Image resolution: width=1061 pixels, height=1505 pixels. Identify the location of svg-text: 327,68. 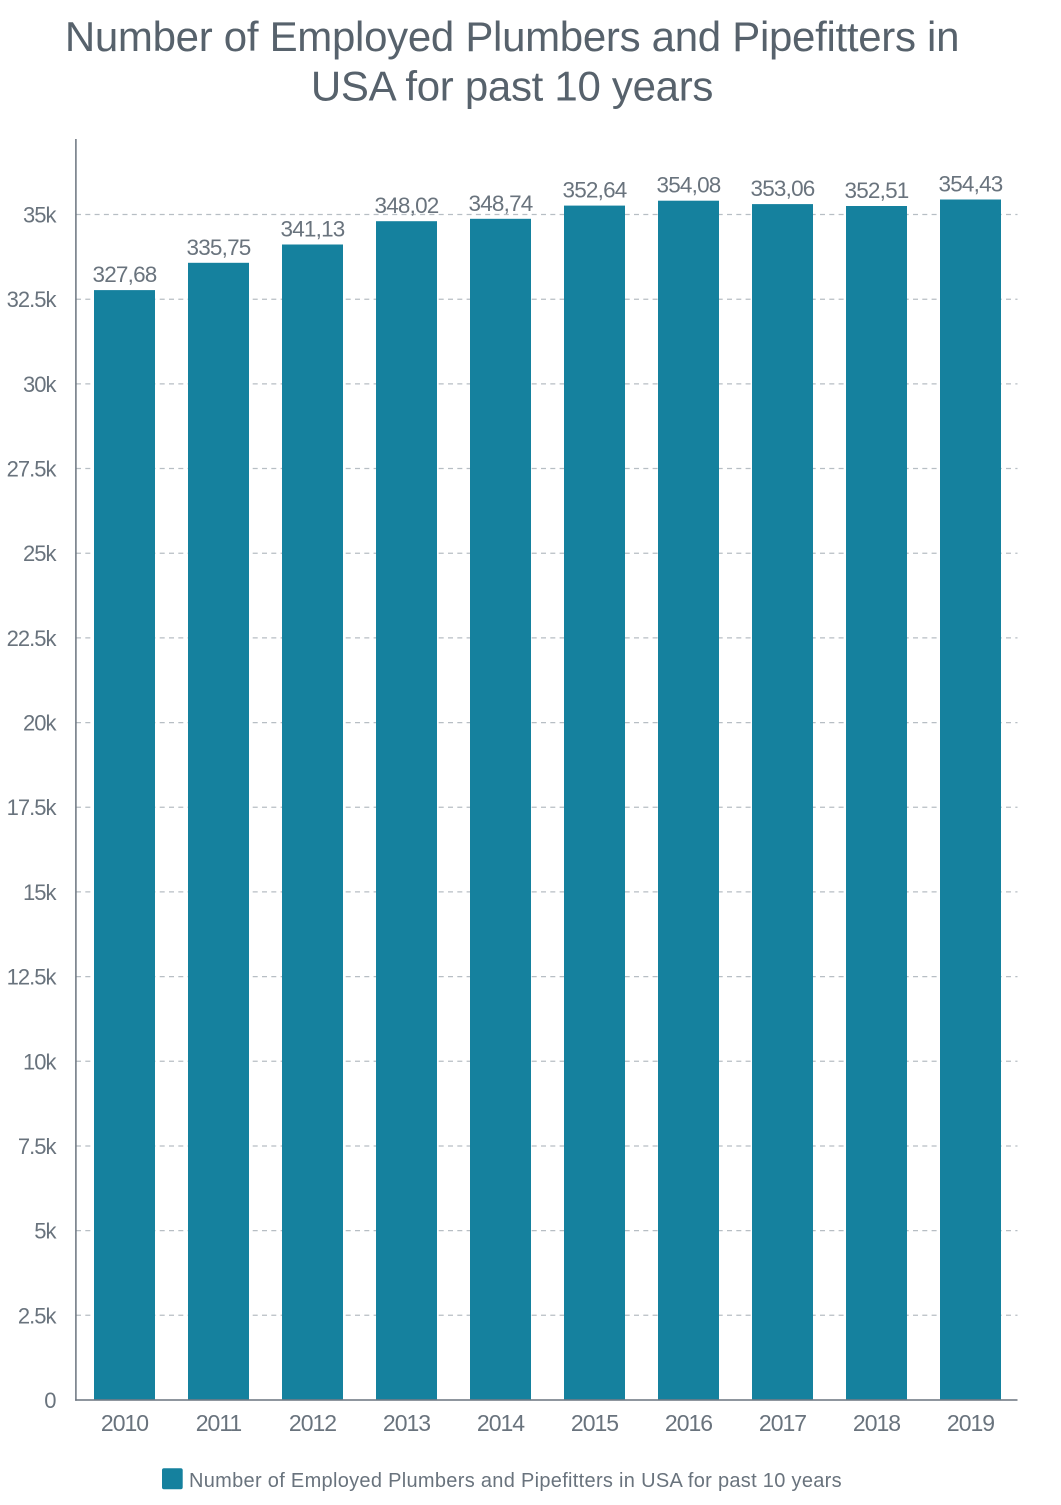
(124, 274).